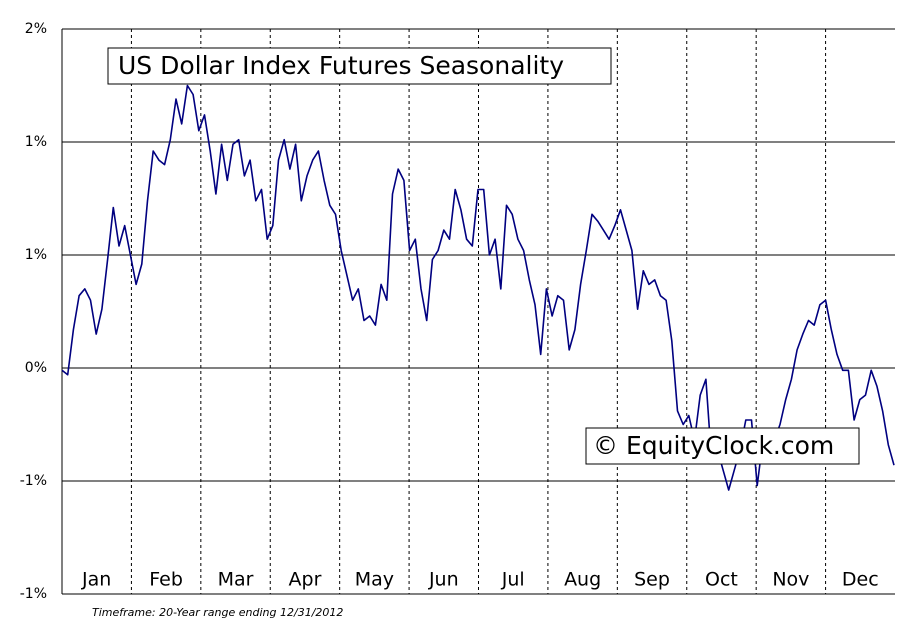 The image size is (911, 623). What do you see at coordinates (713, 445) in the screenshot?
I see `watermark: © EquityClock.com` at bounding box center [713, 445].